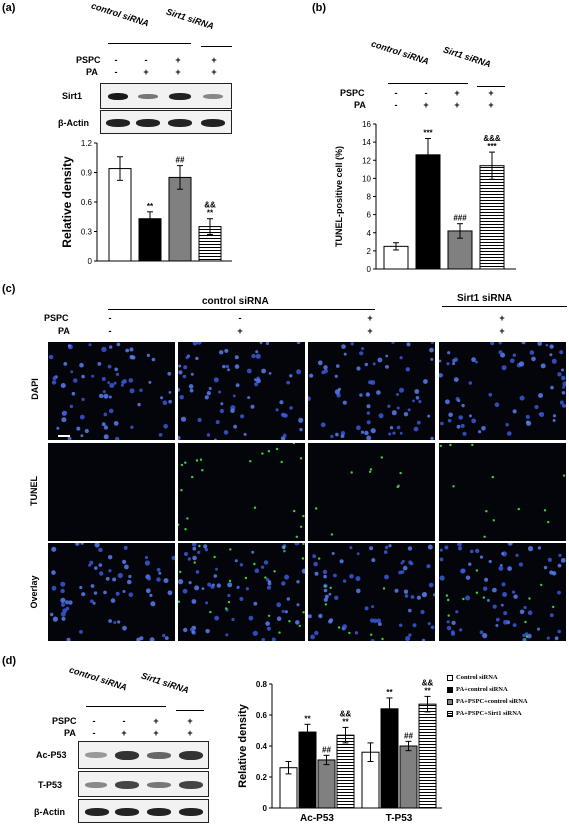  What do you see at coordinates (216, 46) in the screenshot?
I see `panel-a-line-sirt1` at bounding box center [216, 46].